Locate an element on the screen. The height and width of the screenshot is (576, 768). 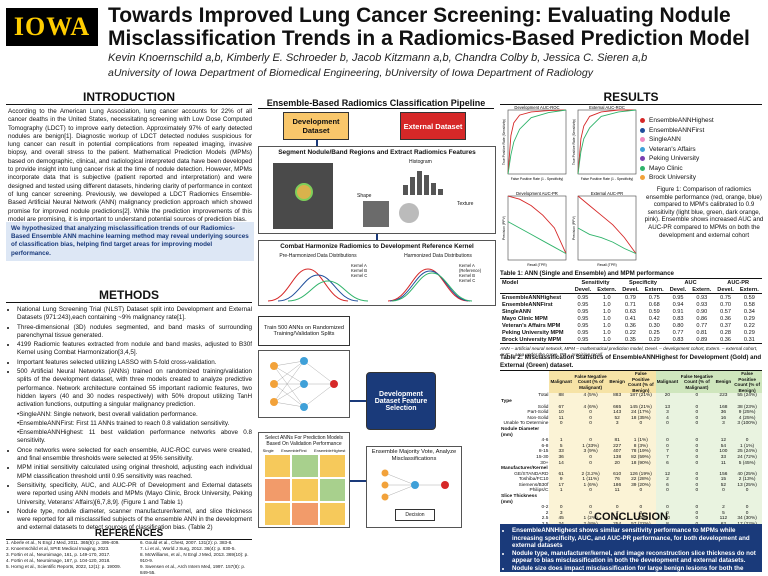
table-cell: 187 (21%) is located at coordinates (640, 396).